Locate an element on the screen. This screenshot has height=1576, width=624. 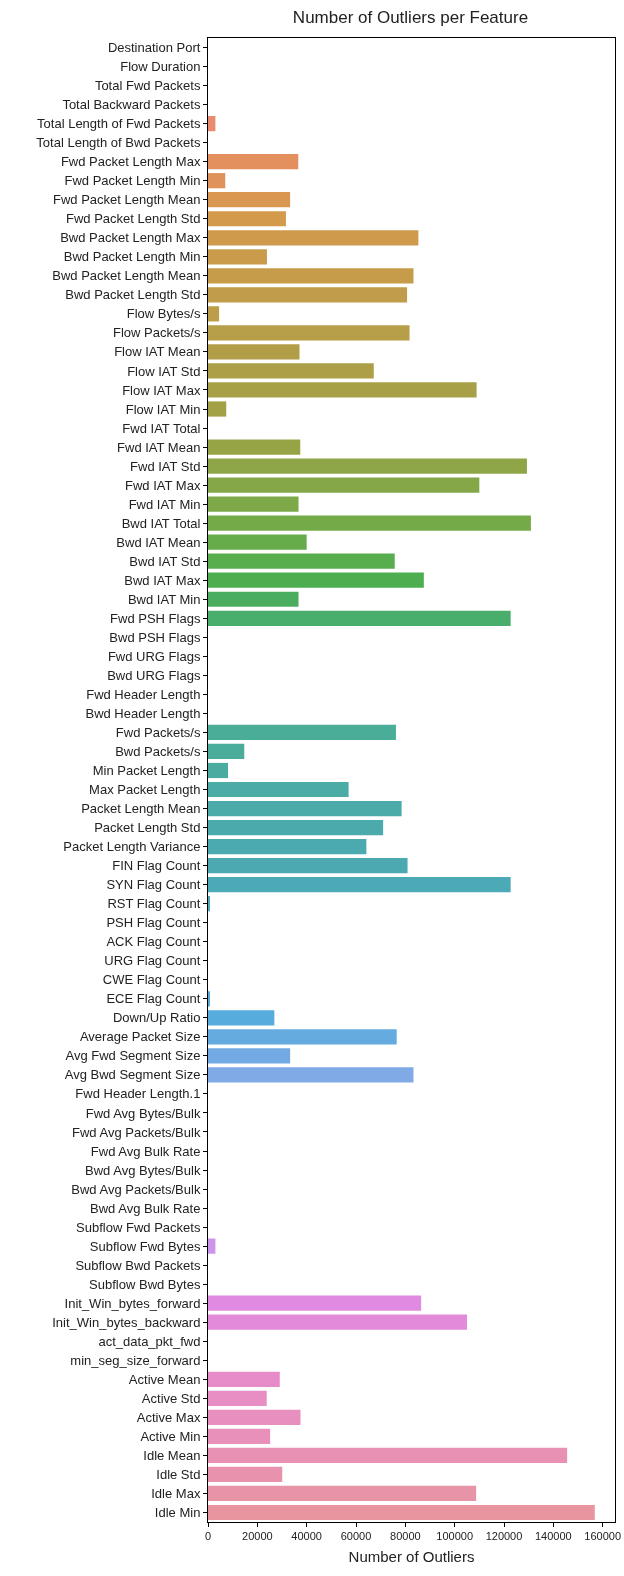
y-tick-label: Avg Fwd Segment Size is located at coordinates (133, 1056).